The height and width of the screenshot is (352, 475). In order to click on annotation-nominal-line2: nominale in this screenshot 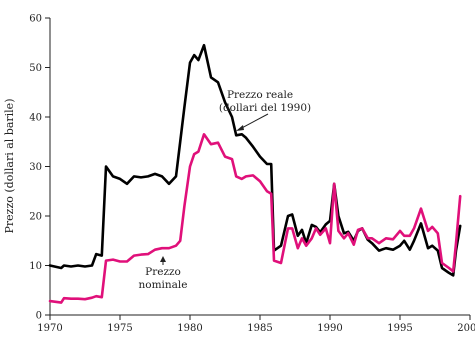, I will do `click(163, 285)`.